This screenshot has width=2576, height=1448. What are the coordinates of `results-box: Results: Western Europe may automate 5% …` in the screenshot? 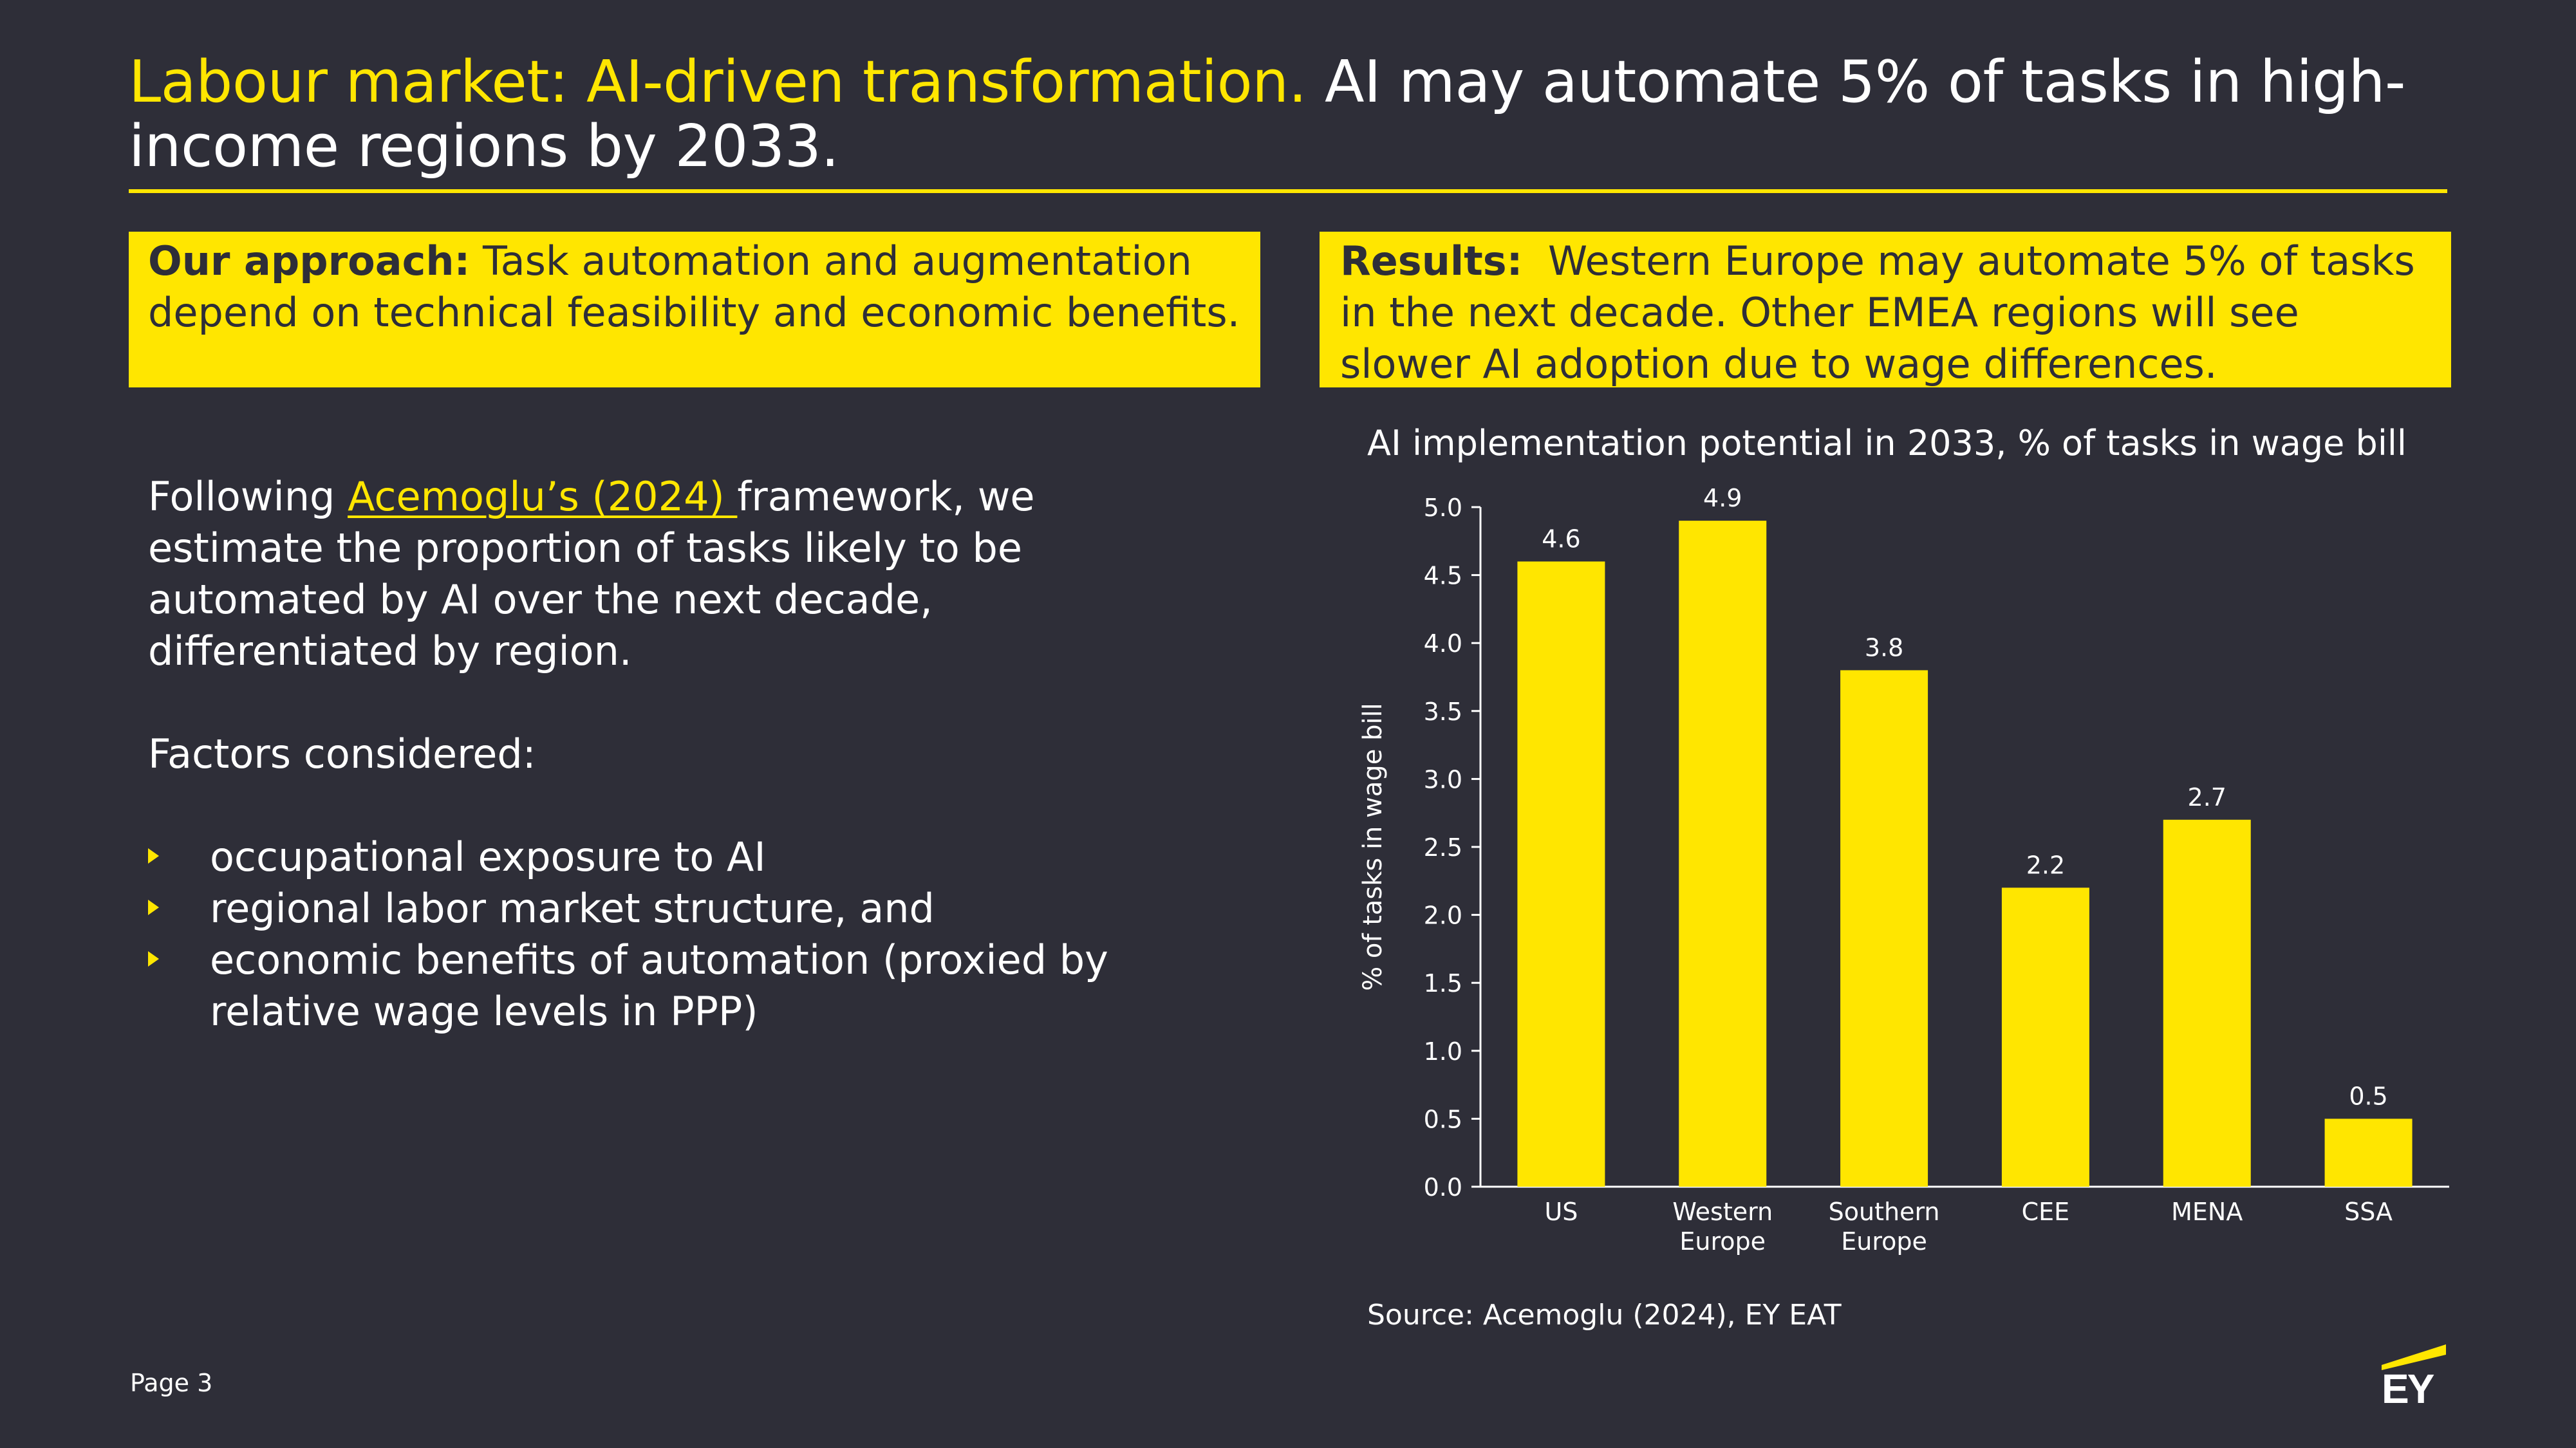 It's located at (1885, 309).